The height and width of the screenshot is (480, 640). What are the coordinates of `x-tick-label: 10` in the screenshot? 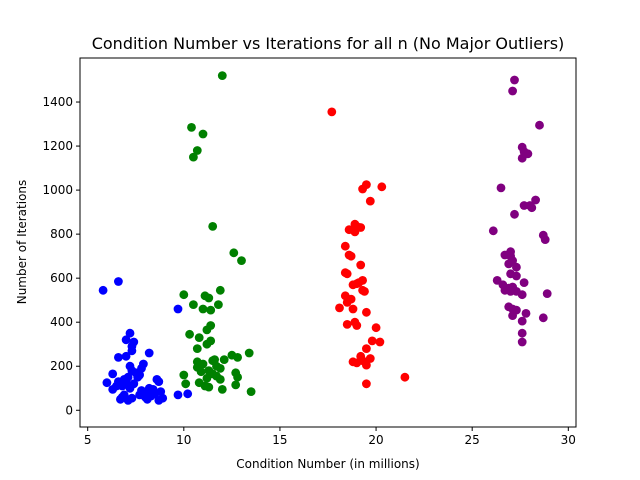 It's located at (183, 440).